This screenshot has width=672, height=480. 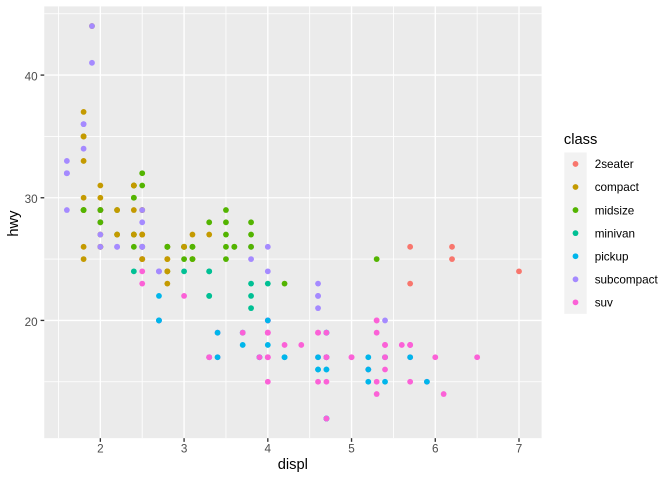 I want to click on svg-text: midsize, so click(x=615, y=210).